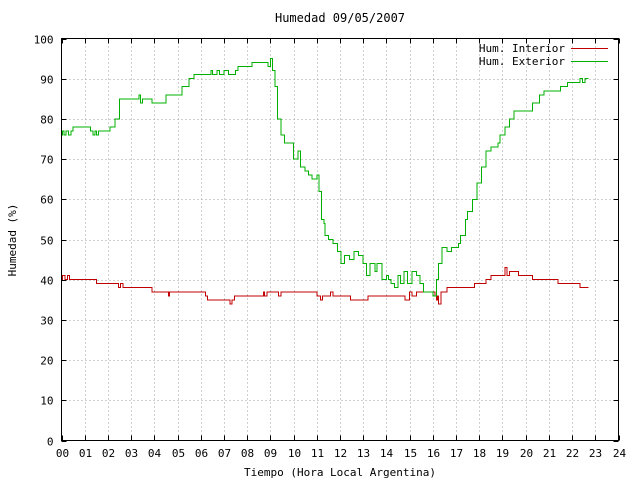  I want to click on y-tick-label-30: 30, so click(46, 321).